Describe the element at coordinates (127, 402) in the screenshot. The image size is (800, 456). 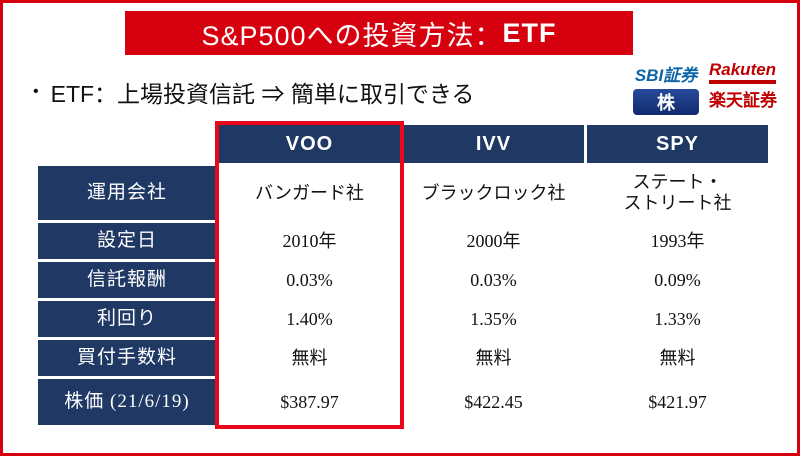
I see `row-label-price: 株価 (21/6/19)` at that location.